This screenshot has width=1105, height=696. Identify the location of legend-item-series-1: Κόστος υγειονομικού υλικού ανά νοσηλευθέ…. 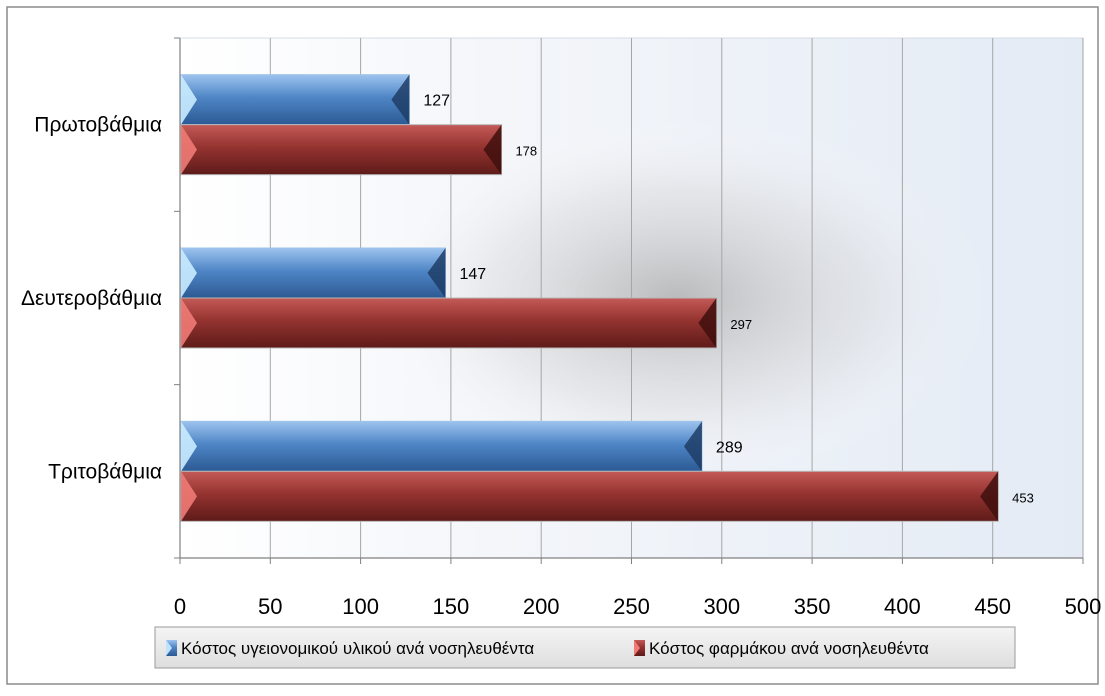
(350, 648).